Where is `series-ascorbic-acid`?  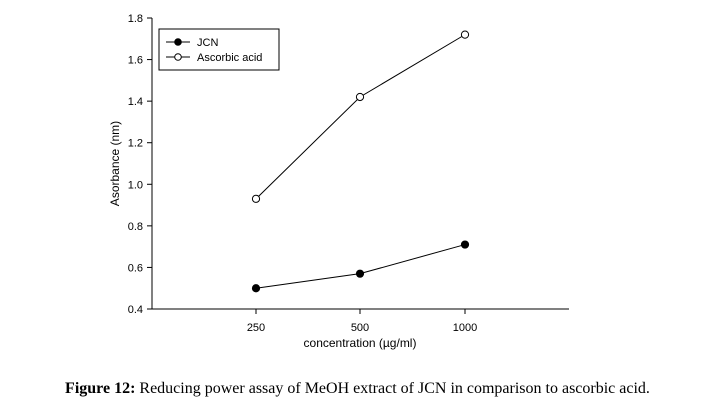
series-ascorbic-acid is located at coordinates (360, 116).